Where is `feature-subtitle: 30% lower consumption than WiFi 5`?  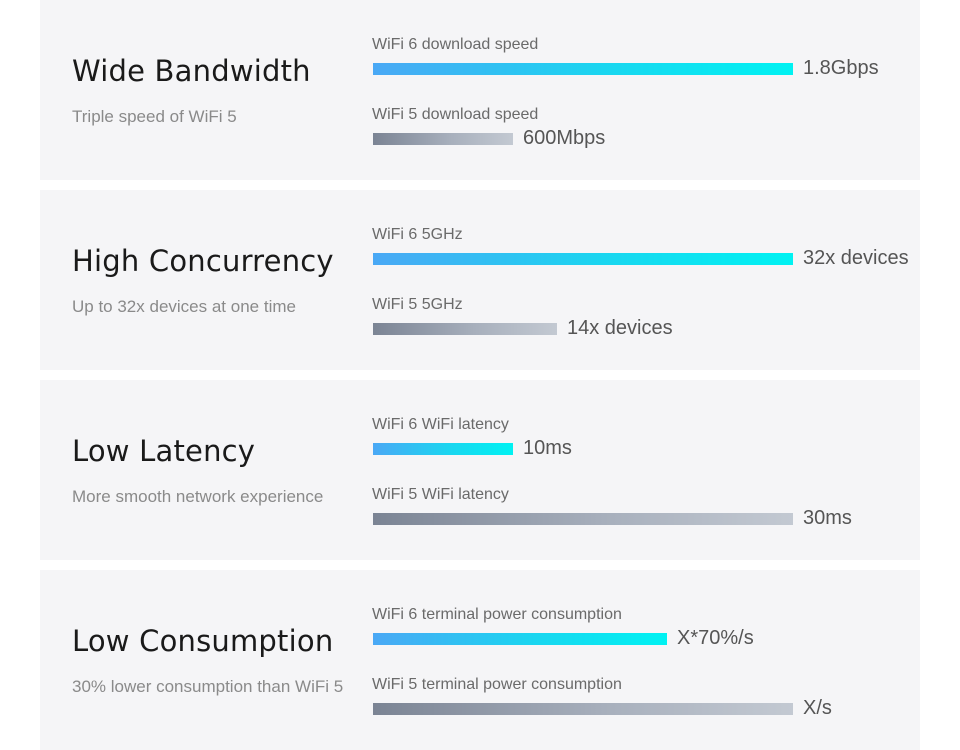 feature-subtitle: 30% lower consumption than WiFi 5 is located at coordinates (208, 686).